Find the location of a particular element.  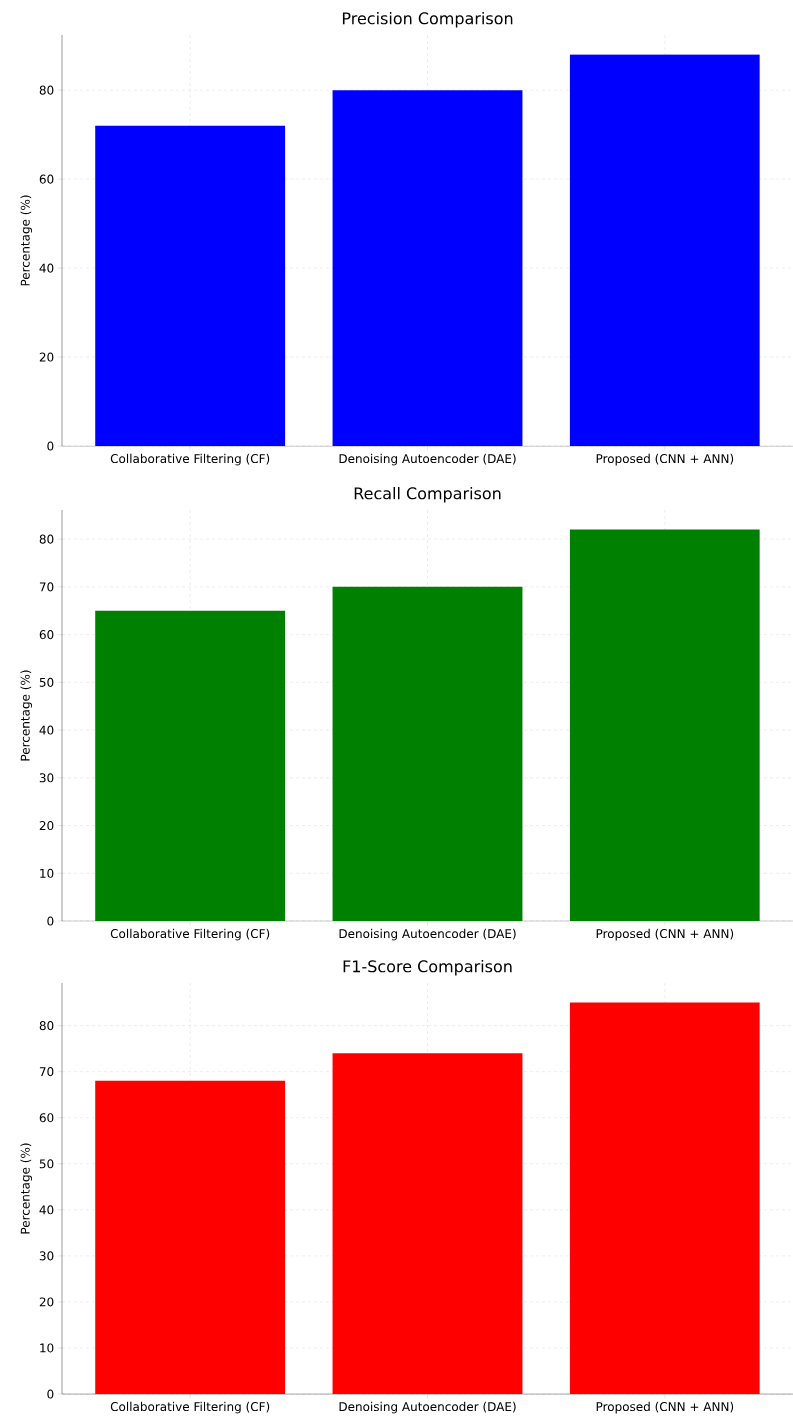

chart-title: Precision Comparison is located at coordinates (427, 19).